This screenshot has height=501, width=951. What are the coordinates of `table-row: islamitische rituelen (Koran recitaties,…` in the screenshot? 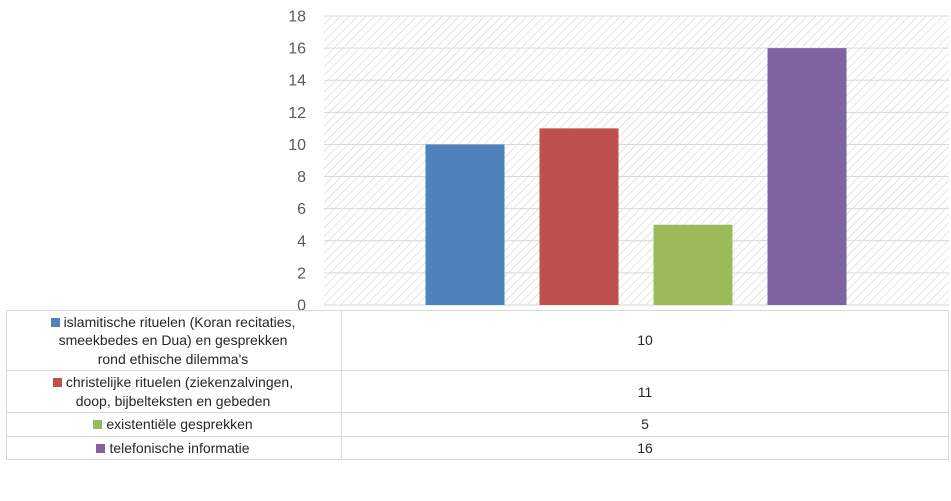 It's located at (477, 340).